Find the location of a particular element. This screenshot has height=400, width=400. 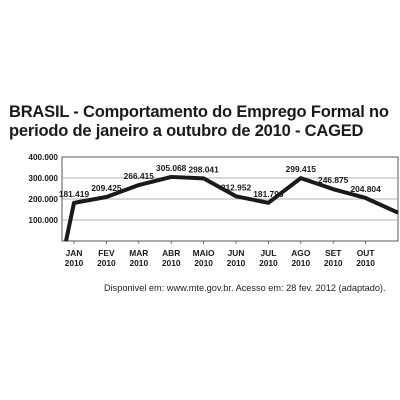

y-tick-label: 100.000 is located at coordinates (43, 220).